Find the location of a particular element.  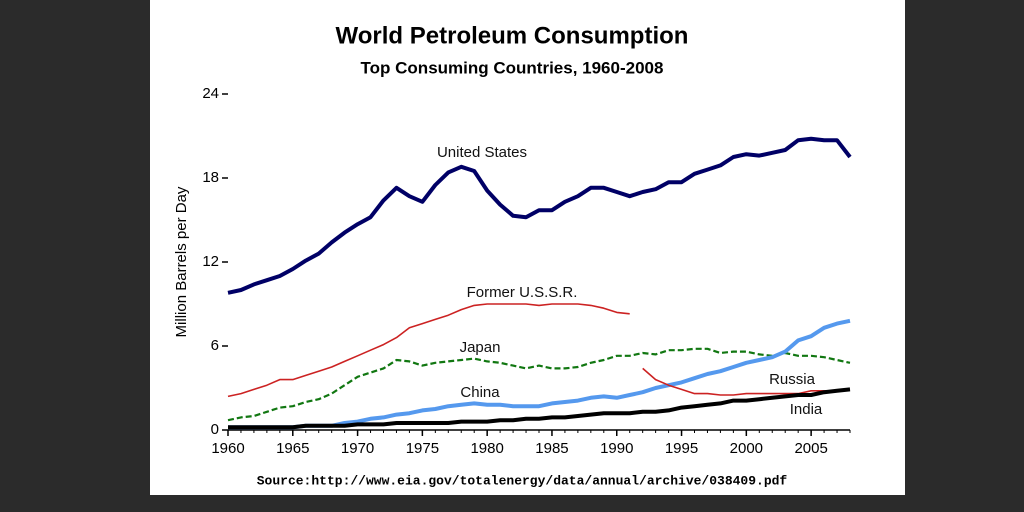

y-tick-label: 12 is located at coordinates (210, 261).